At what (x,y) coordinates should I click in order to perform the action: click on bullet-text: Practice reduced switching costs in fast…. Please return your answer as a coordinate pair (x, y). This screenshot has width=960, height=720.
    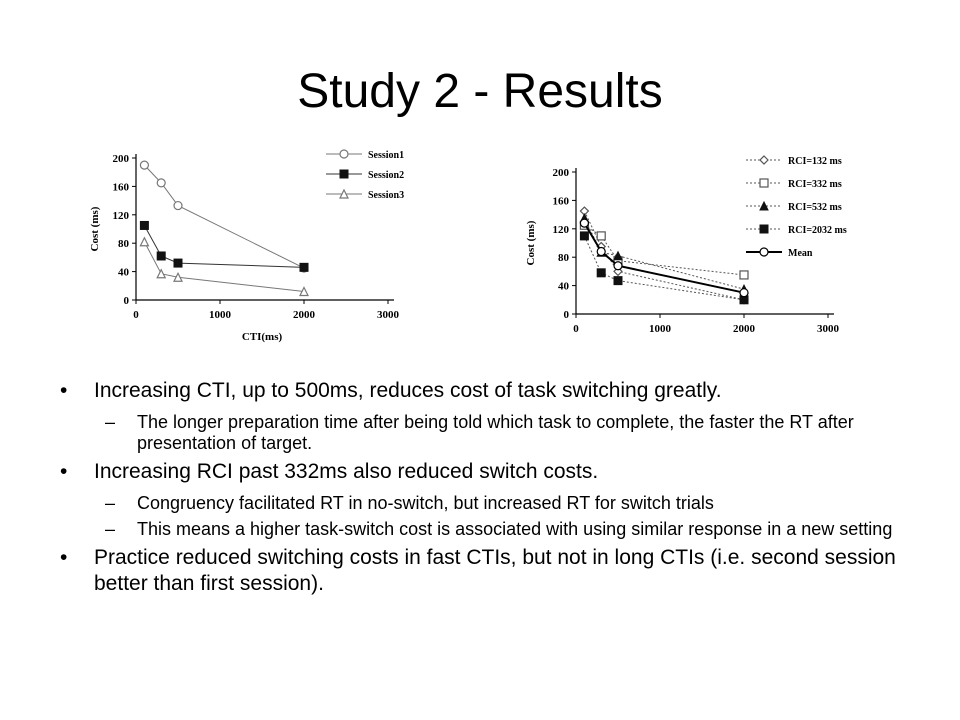
    Looking at the image, I should click on (495, 570).